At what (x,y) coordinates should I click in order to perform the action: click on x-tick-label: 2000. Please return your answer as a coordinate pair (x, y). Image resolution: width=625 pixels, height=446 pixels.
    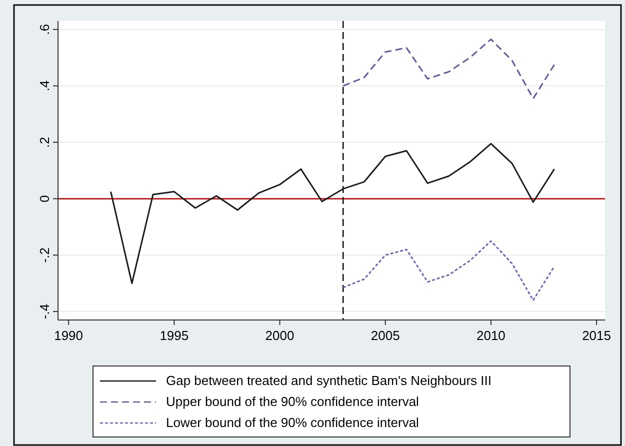
    Looking at the image, I should click on (279, 335).